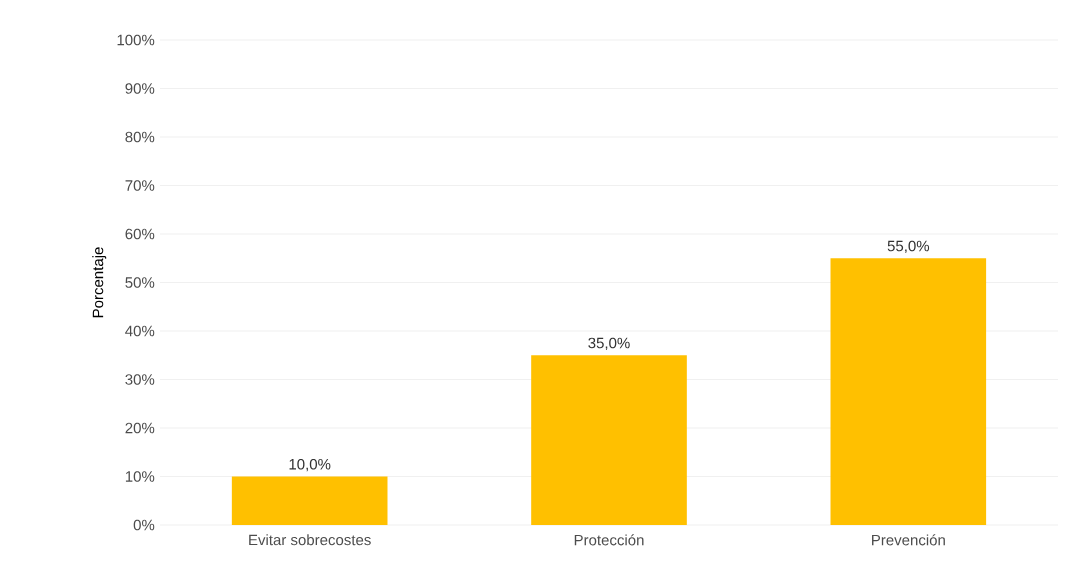 The width and height of the screenshot is (1076, 579). Describe the element at coordinates (140, 282) in the screenshot. I see `y-tick-label: 50%` at that location.